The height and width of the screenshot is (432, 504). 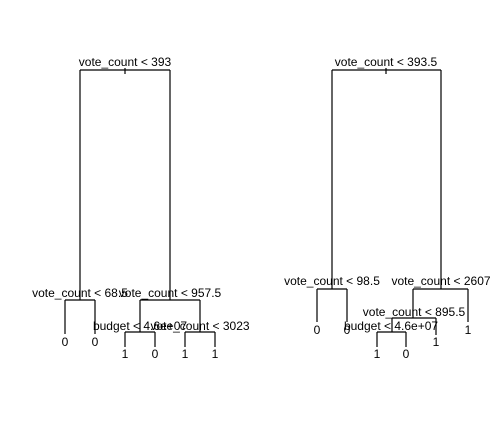 I want to click on right-r1-label: vote_count < 2607, so click(x=440, y=281).